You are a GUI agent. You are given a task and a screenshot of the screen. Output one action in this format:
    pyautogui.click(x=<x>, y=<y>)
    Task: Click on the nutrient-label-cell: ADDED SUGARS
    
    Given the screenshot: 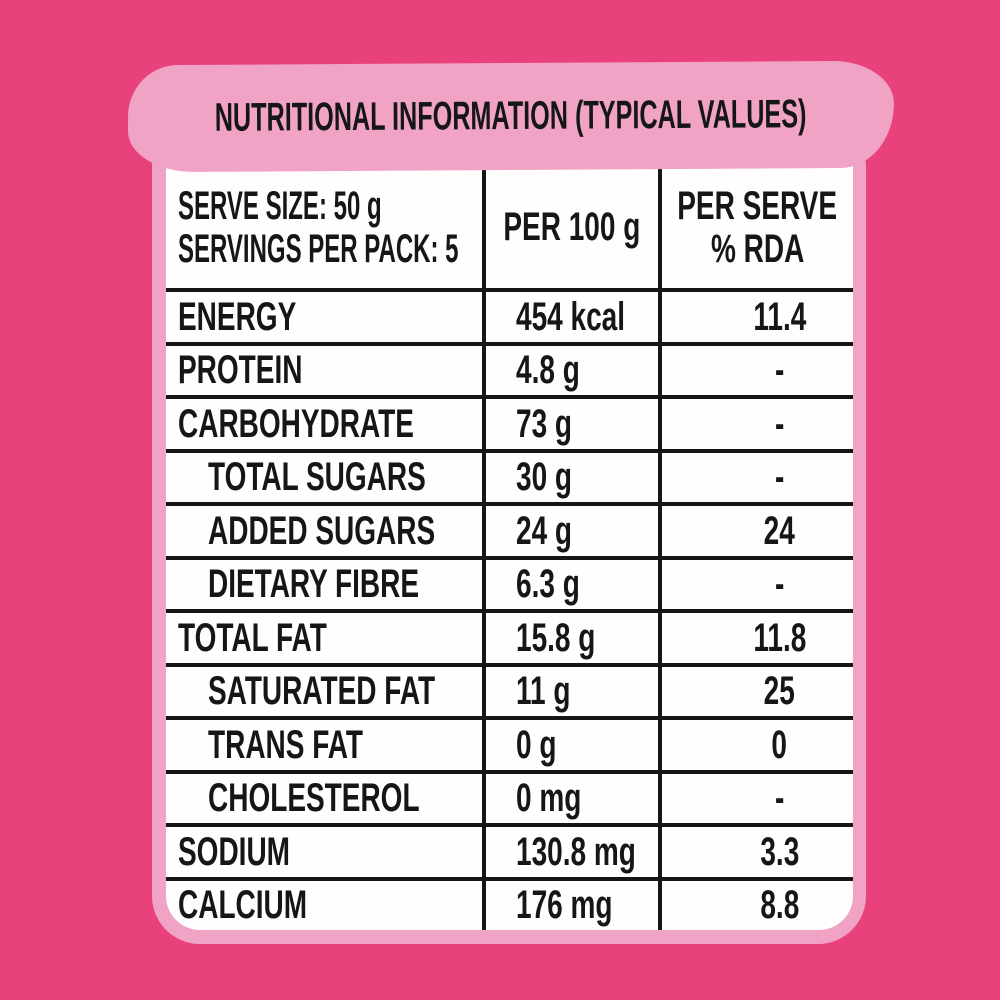 What is the action you would take?
    pyautogui.click(x=324, y=531)
    